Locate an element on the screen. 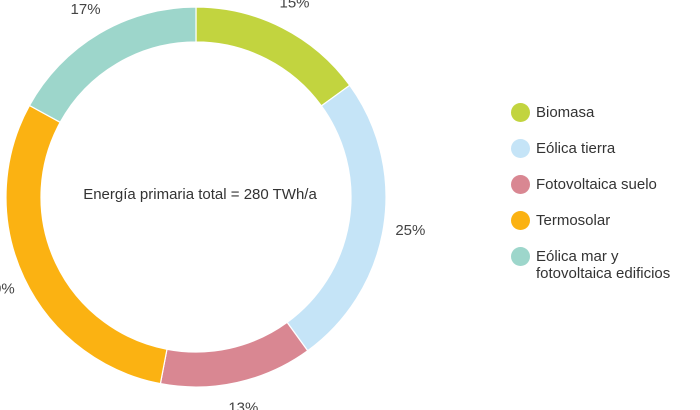 Image resolution: width=700 pixels, height=410 pixels. center-total-label: Energía primaria total = 280 TWh/a is located at coordinates (200, 194).